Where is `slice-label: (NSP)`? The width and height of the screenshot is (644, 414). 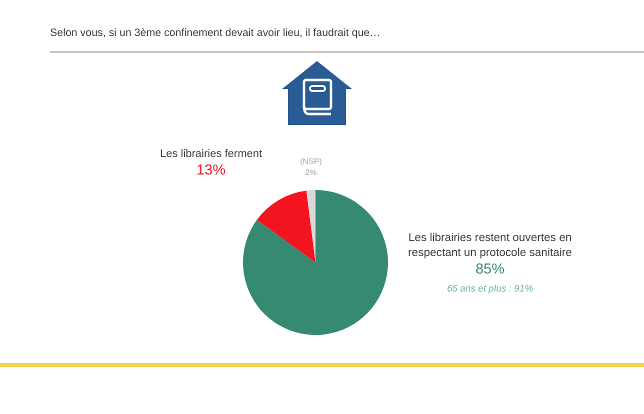 slice-label: (NSP) is located at coordinates (311, 161).